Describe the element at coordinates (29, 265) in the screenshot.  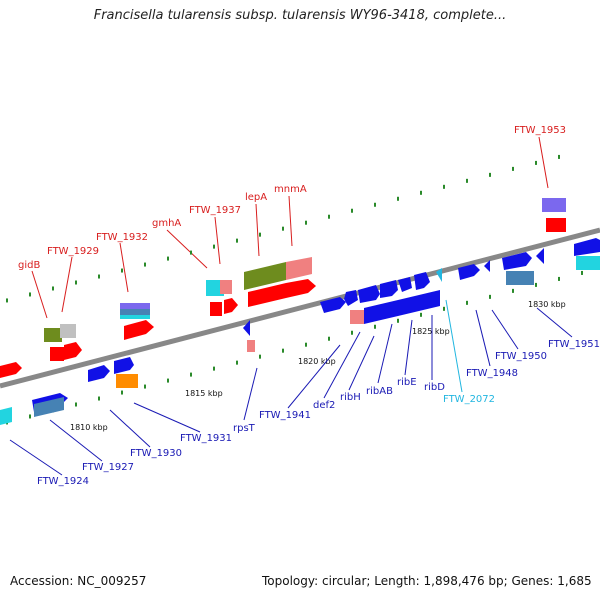
I see `gene-label-gidB: gidB` at that location.